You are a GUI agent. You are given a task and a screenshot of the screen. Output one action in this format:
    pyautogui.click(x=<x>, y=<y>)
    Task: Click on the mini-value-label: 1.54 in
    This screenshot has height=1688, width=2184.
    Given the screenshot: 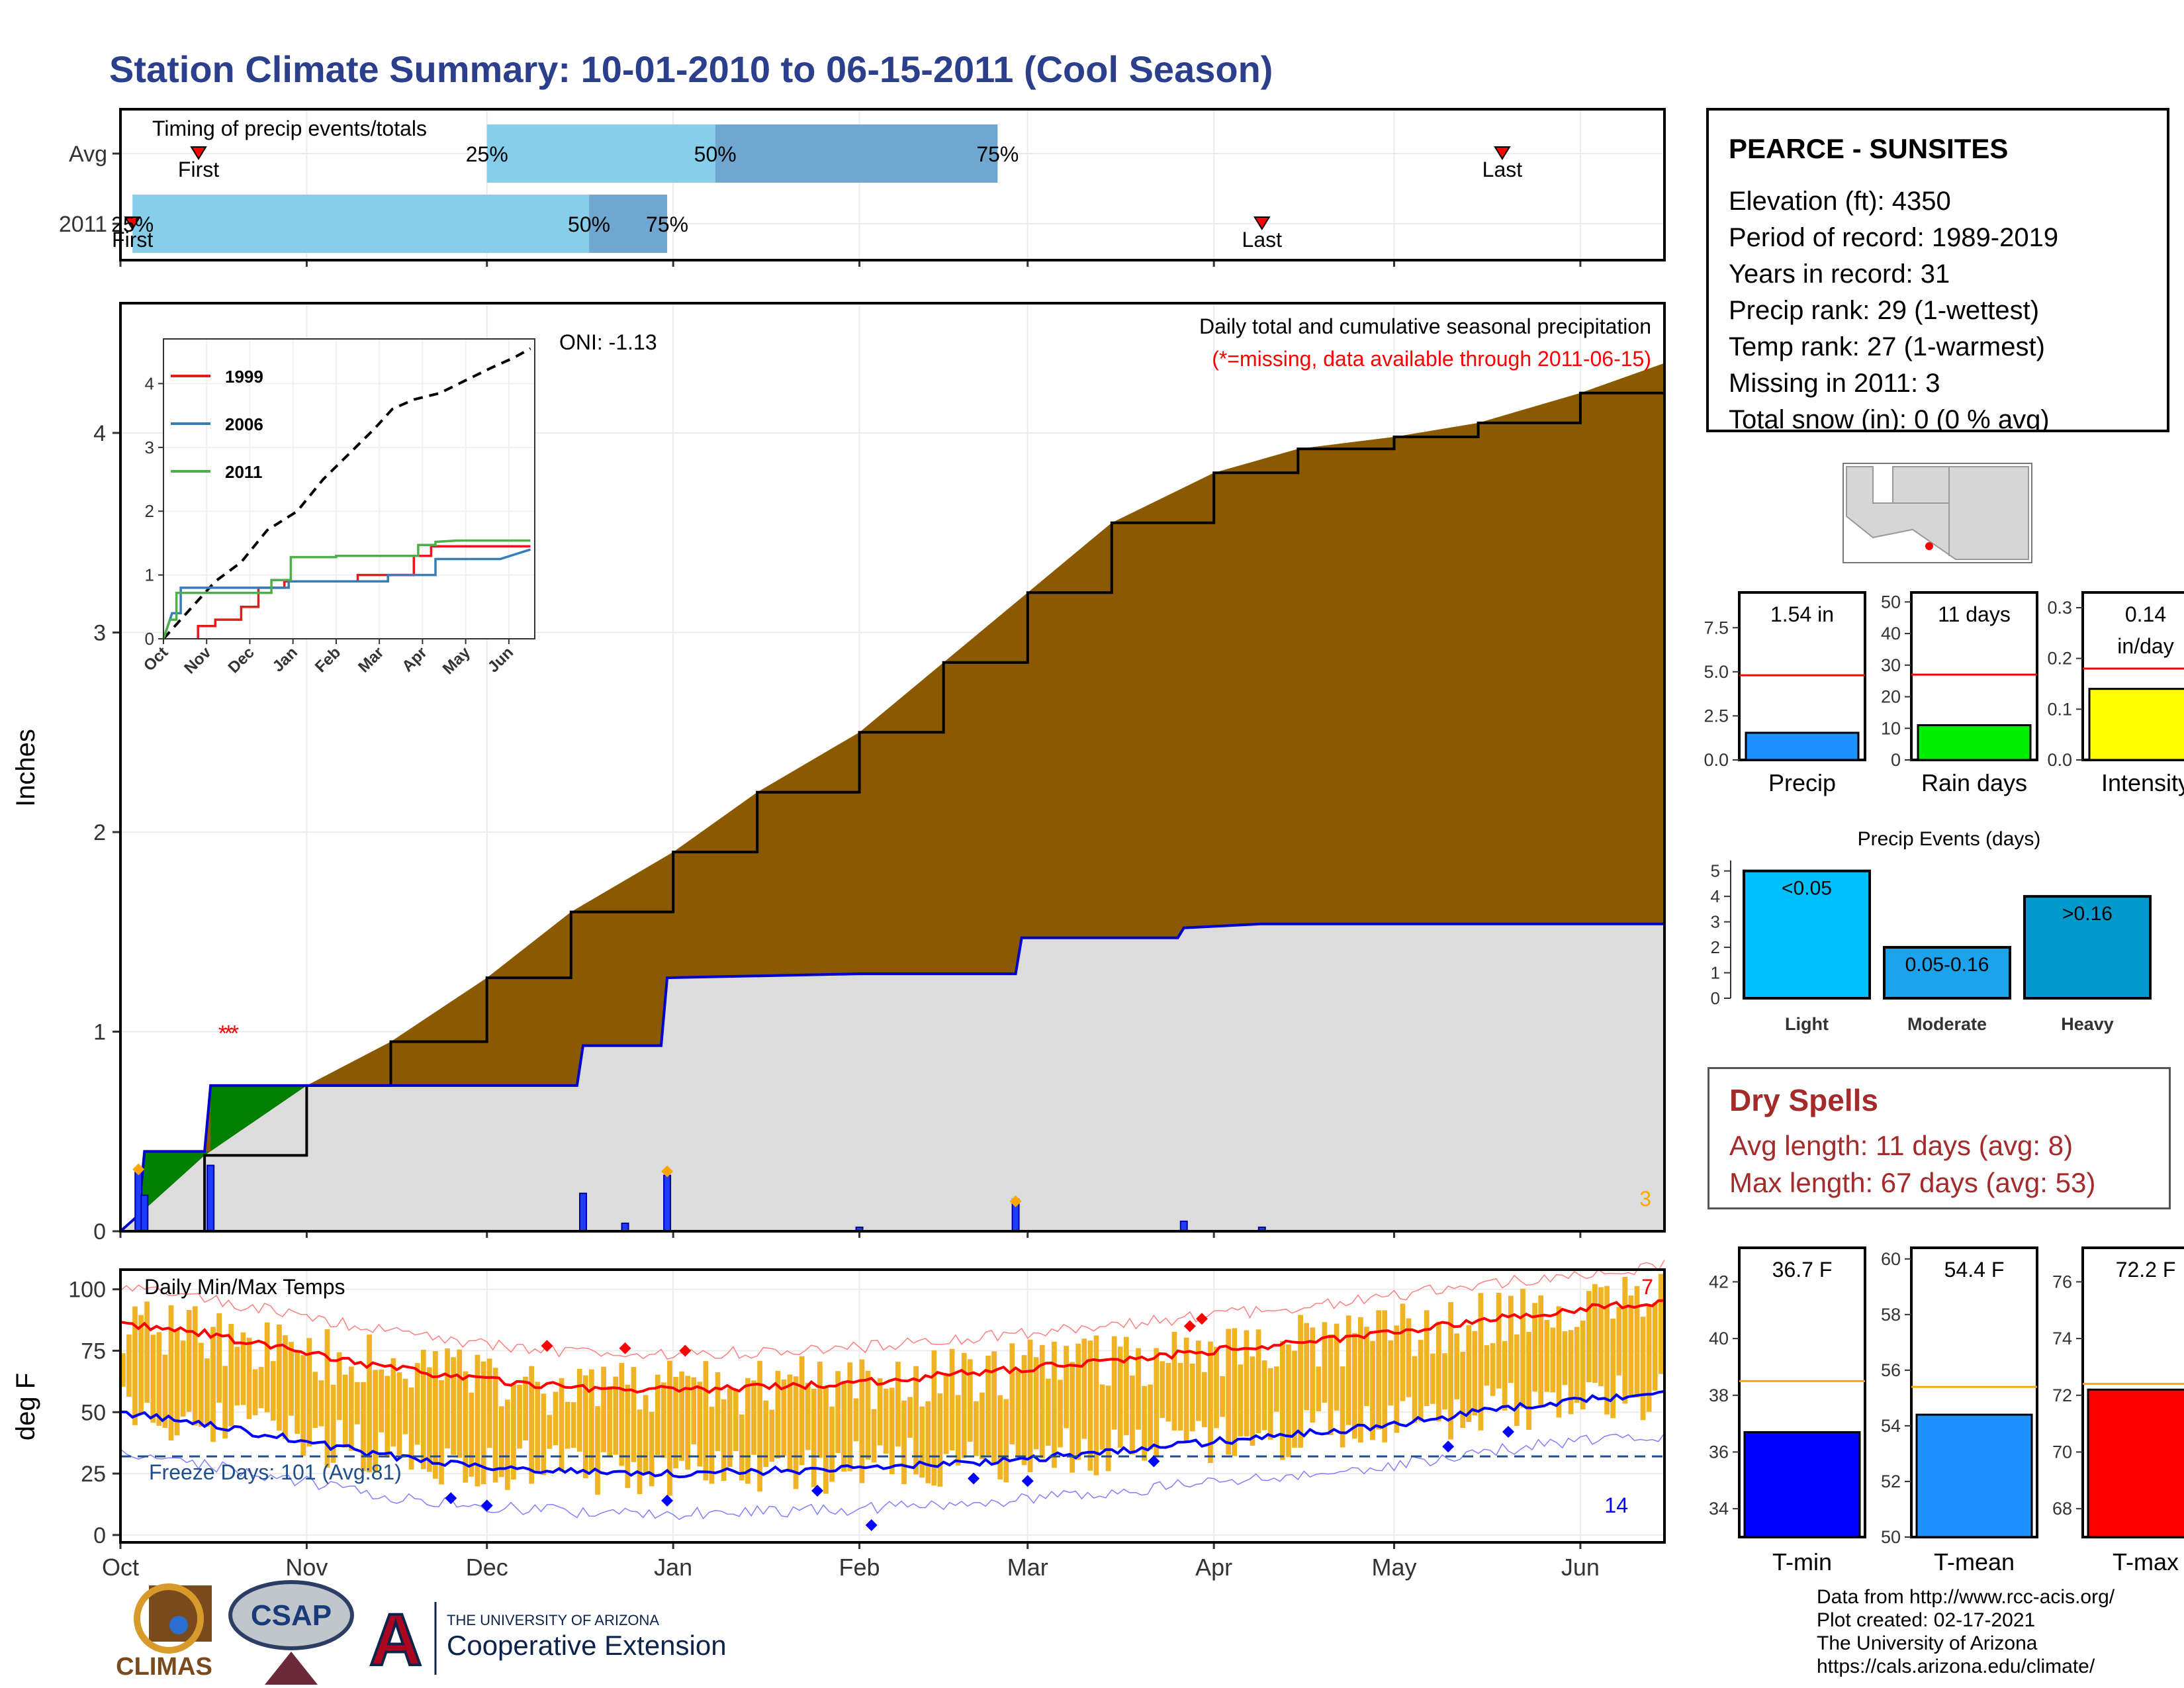 What is the action you would take?
    pyautogui.click(x=1802, y=614)
    